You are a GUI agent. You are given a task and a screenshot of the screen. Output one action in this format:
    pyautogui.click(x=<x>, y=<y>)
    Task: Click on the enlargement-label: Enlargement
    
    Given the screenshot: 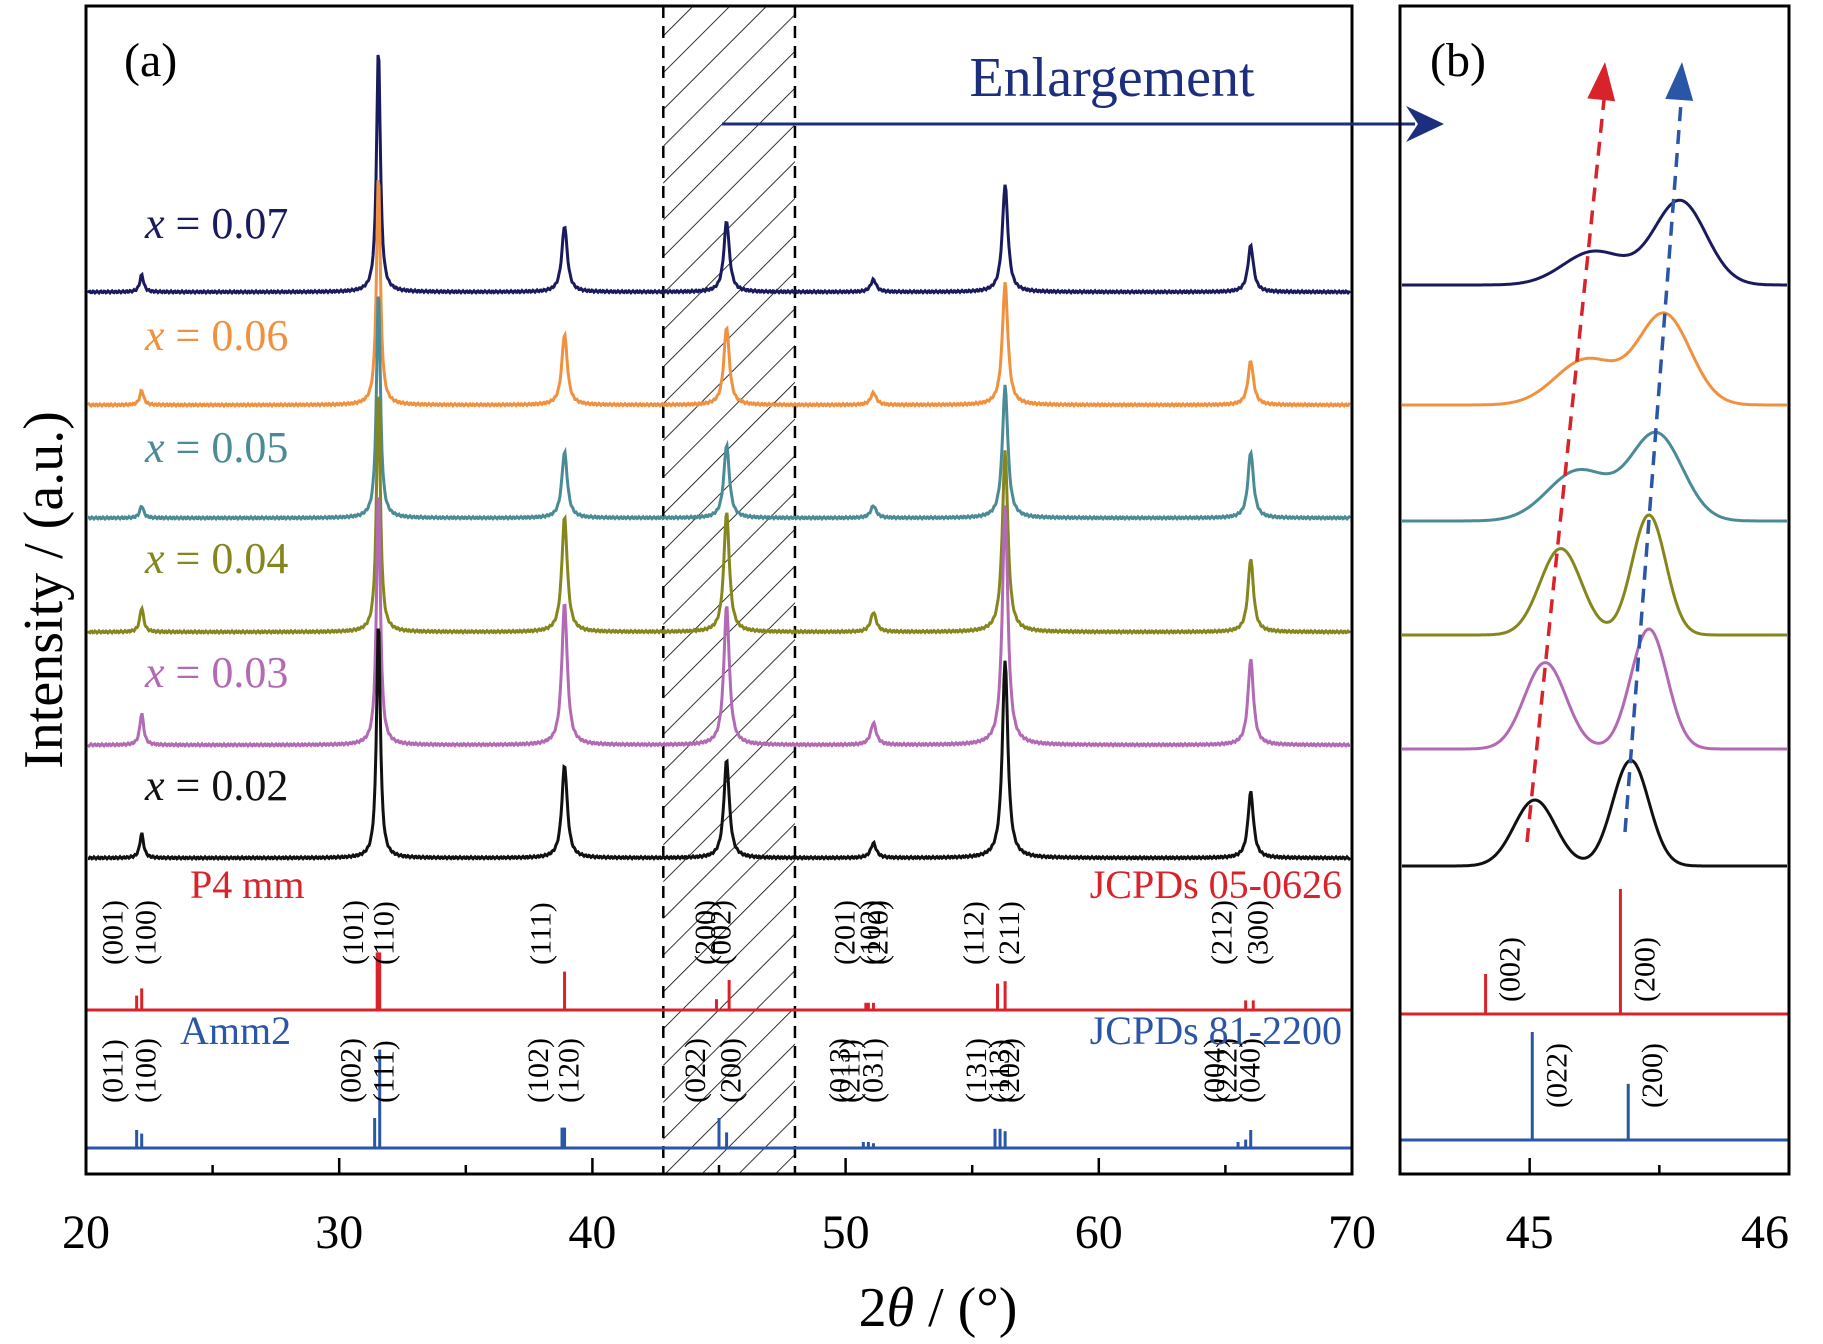 What is the action you would take?
    pyautogui.click(x=1112, y=78)
    